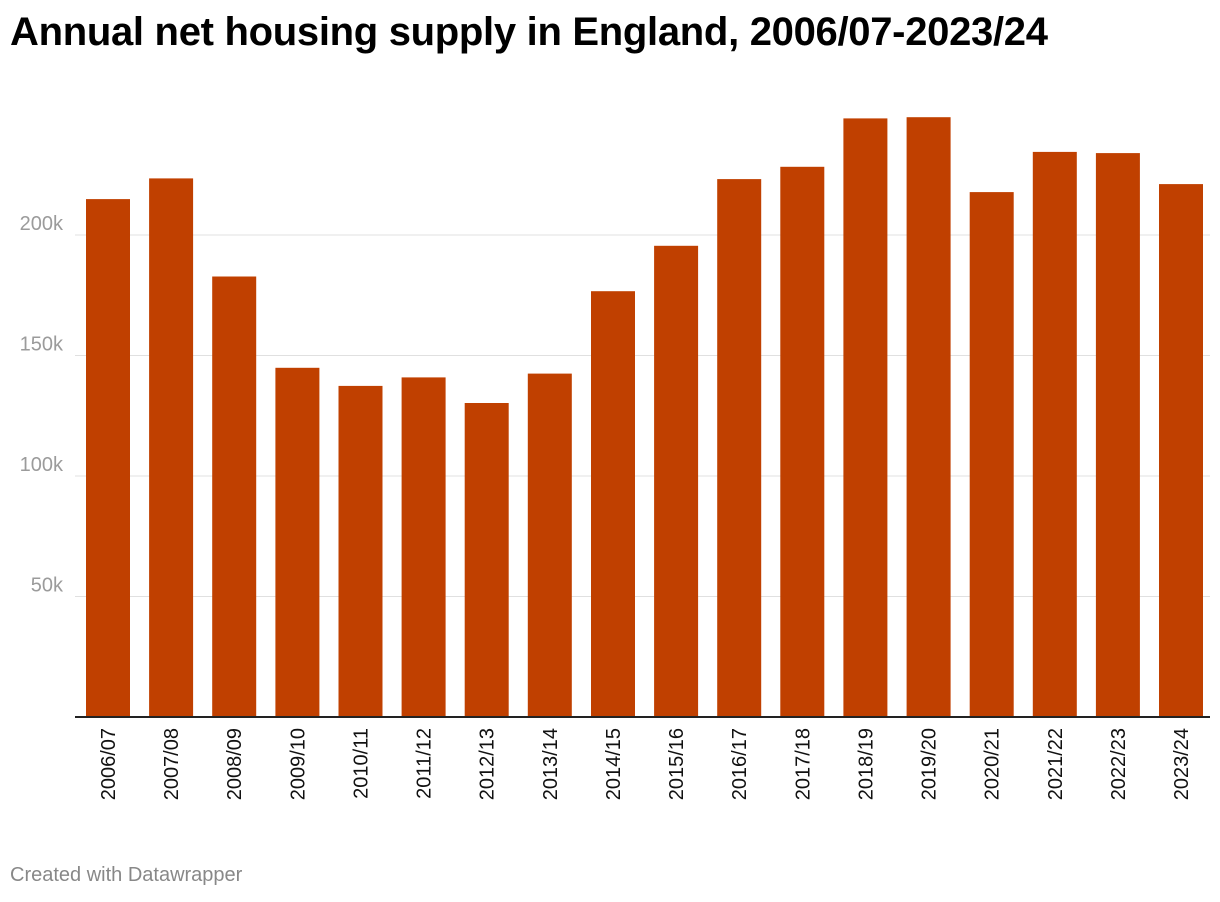 This screenshot has width=1220, height=902. I want to click on y-tick-label: 100k, so click(42, 465).